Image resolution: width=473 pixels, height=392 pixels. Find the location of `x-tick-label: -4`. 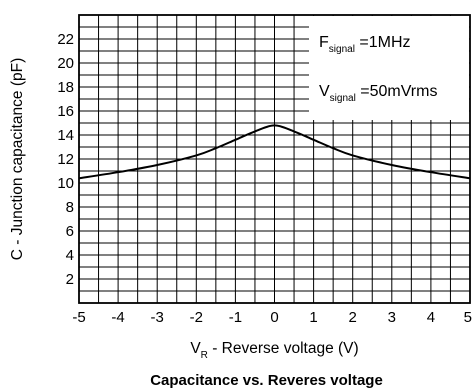

x-tick-label: -4 is located at coordinates (117, 317).